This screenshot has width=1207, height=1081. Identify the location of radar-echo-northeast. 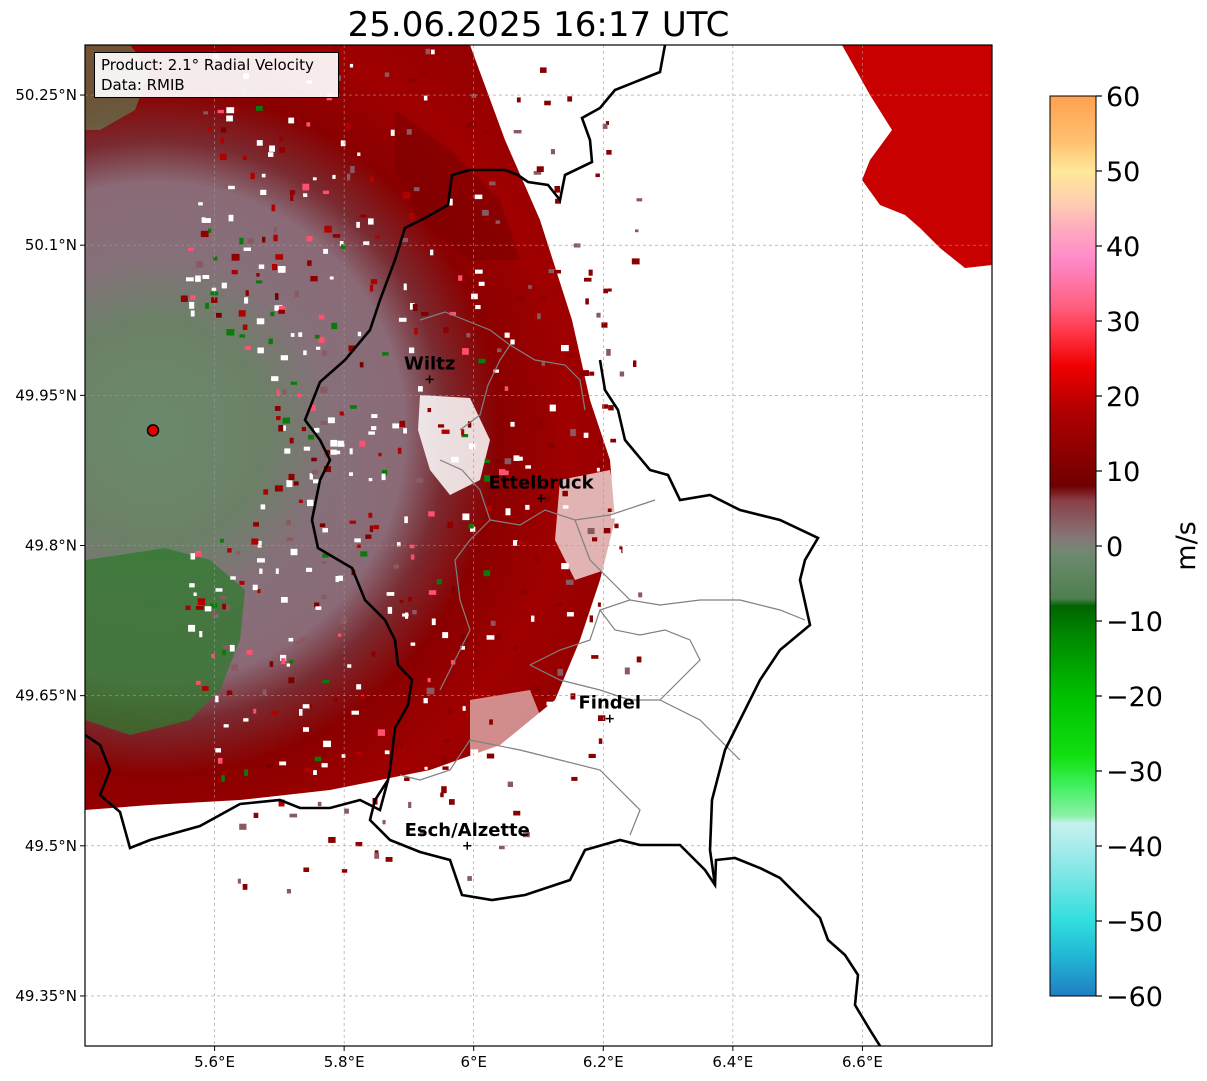
(917, 156).